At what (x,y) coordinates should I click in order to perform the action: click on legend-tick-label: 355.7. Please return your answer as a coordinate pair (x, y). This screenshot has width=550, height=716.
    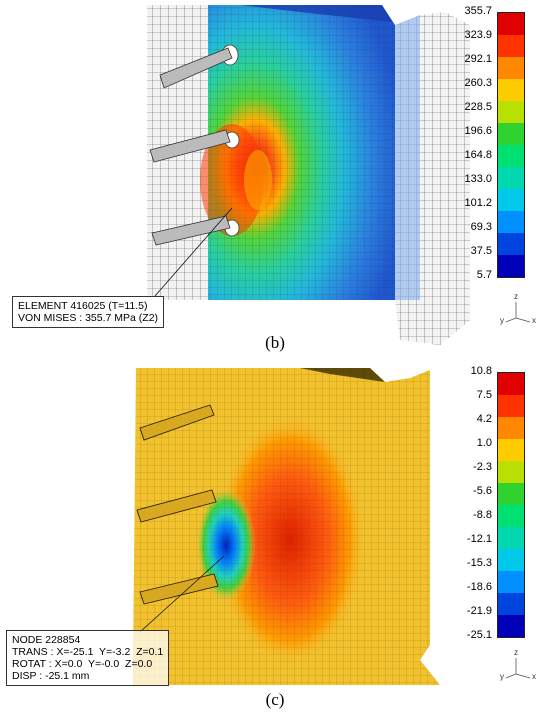
    Looking at the image, I should click on (478, 11).